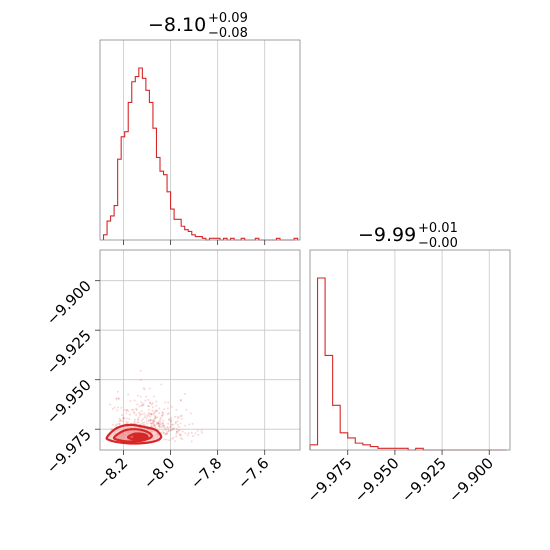  What do you see at coordinates (69, 402) in the screenshot?
I see `tick-label-y: −9.950` at bounding box center [69, 402].